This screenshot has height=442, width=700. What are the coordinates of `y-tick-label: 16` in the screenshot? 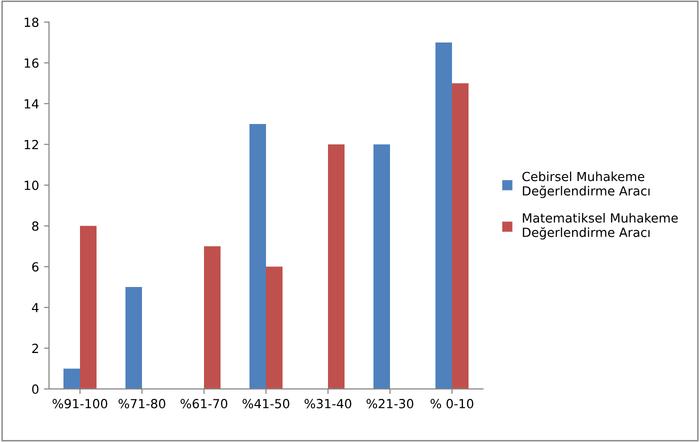 It's located at (31, 63).